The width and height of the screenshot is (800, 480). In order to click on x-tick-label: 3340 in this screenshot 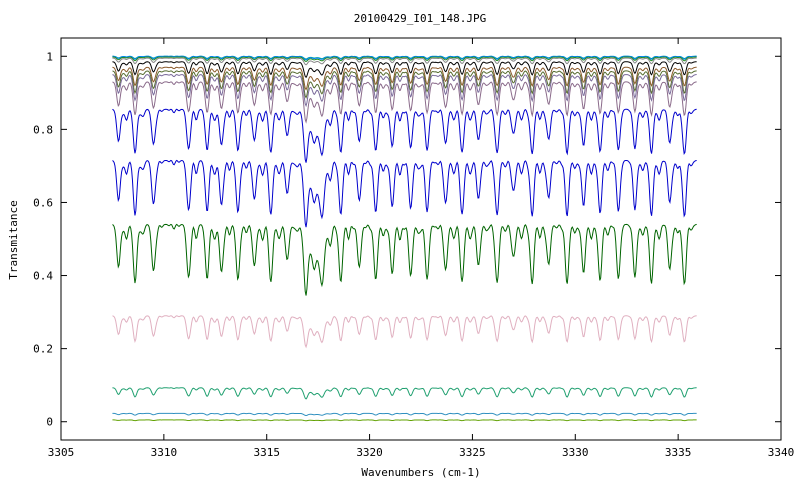, I will do `click(781, 452)`.